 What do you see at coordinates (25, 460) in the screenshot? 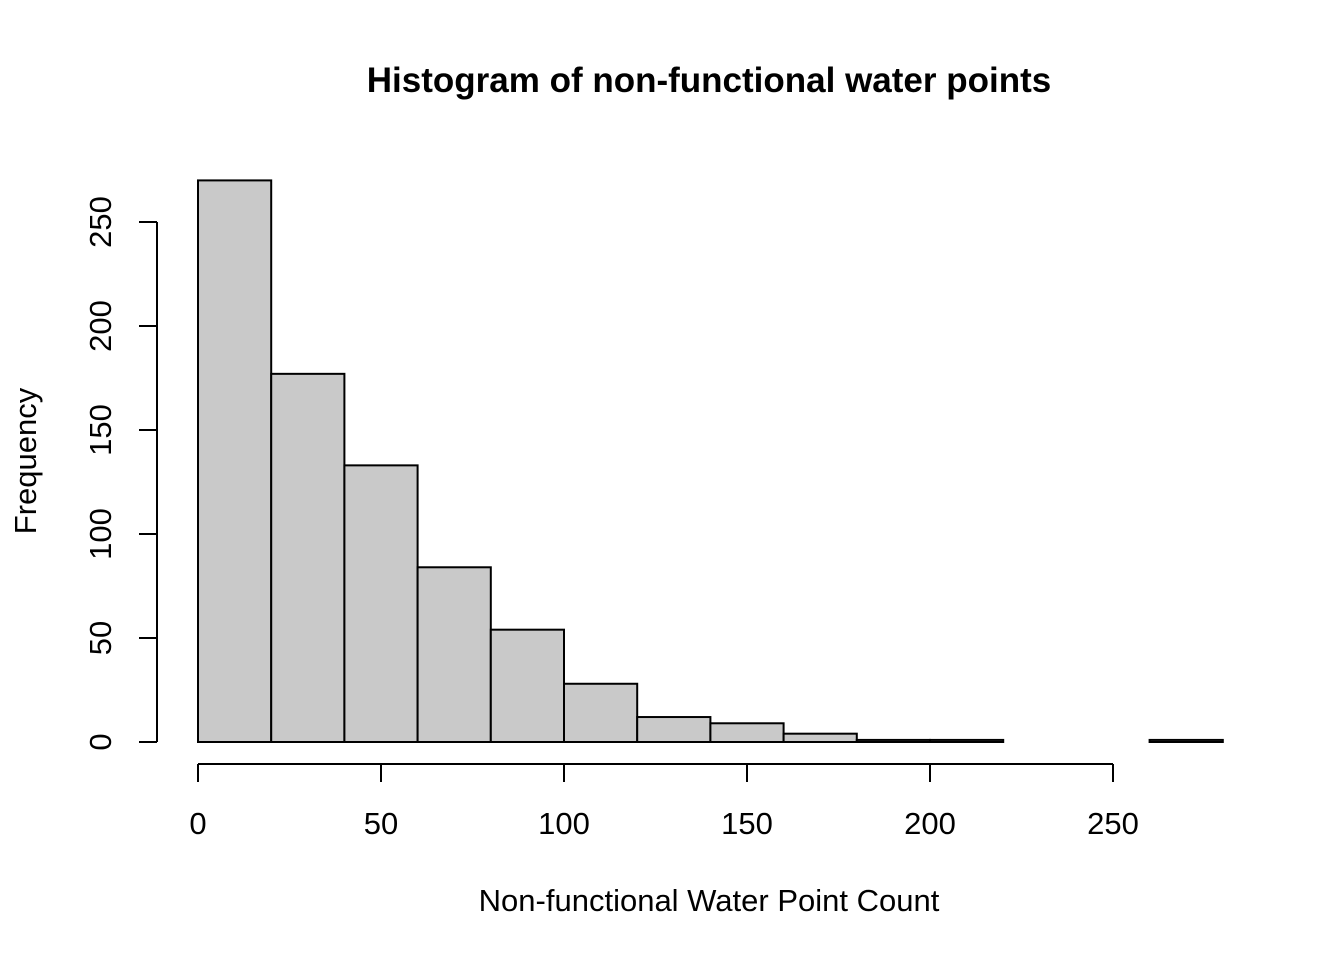
I see `y-axis-label: Frequency` at bounding box center [25, 460].